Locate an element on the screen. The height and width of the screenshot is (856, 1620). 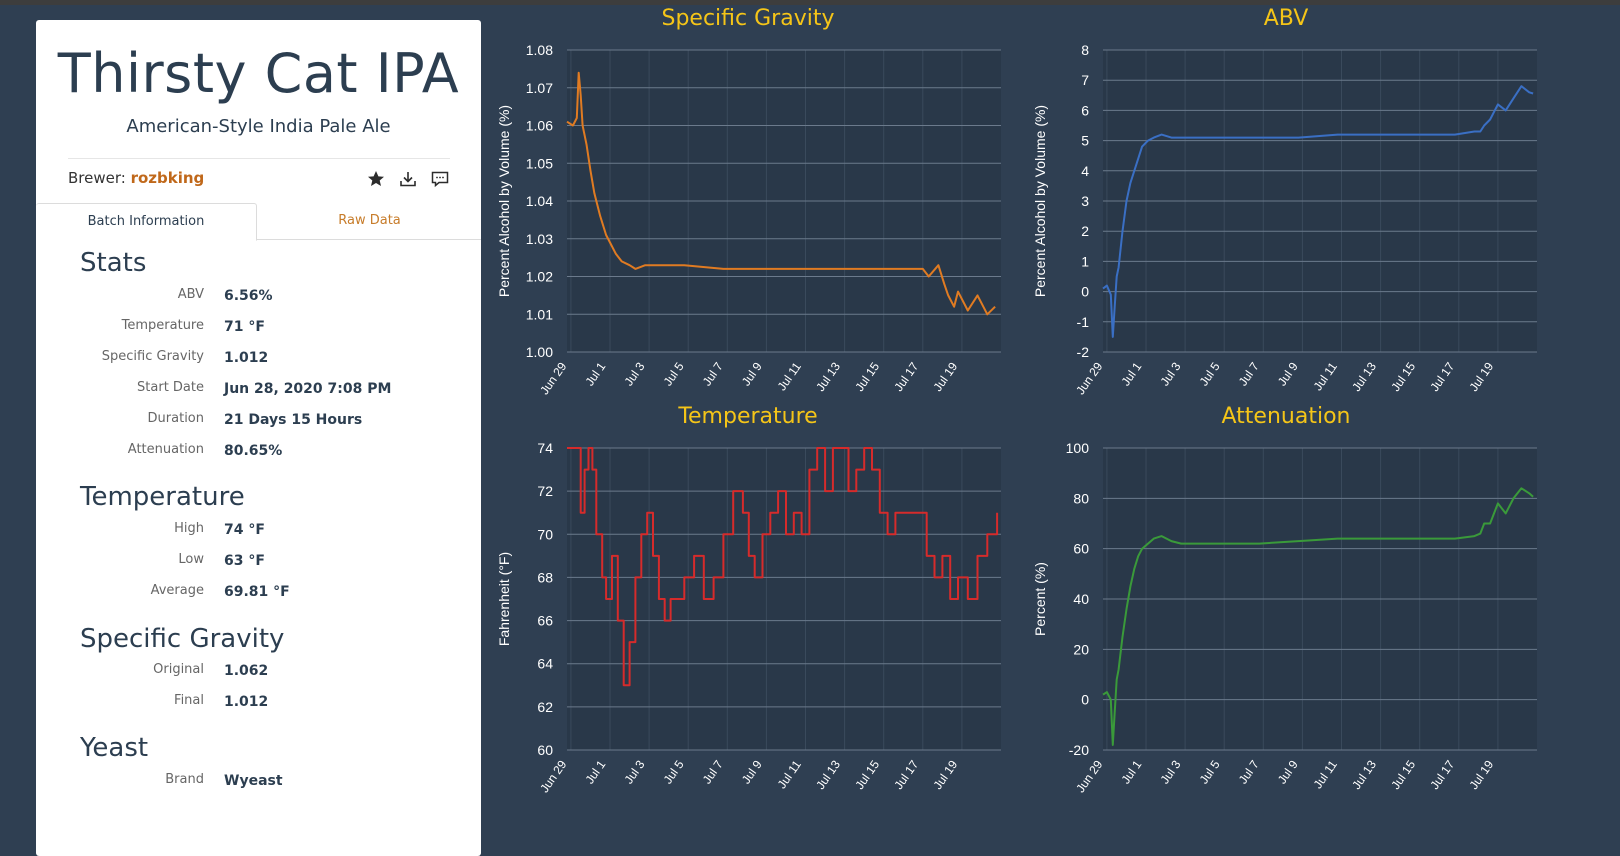
y-tick-label: 7 is located at coordinates (1085, 80).